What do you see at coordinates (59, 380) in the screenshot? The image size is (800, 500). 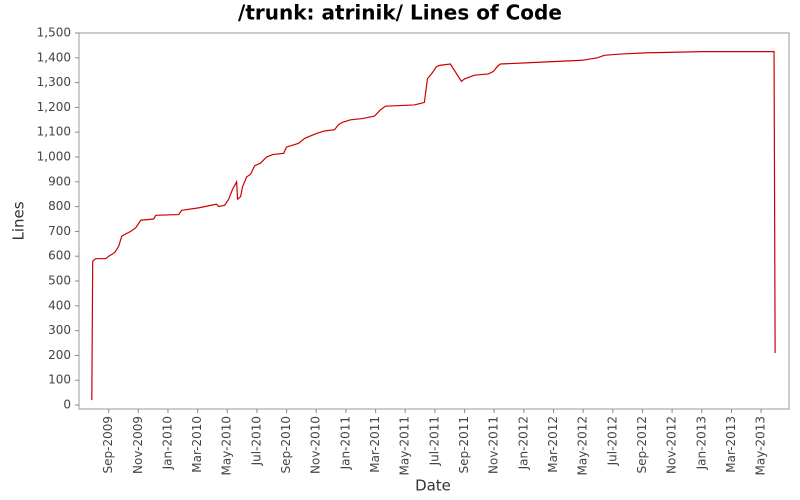 I see `y-tick-label: 100` at bounding box center [59, 380].